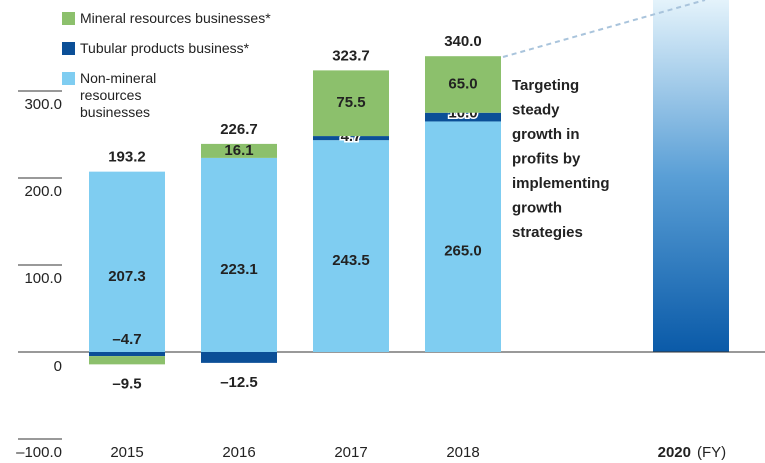 The height and width of the screenshot is (463, 765). What do you see at coordinates (350, 452) in the screenshot?
I see `x-tick-label: 2017` at bounding box center [350, 452].